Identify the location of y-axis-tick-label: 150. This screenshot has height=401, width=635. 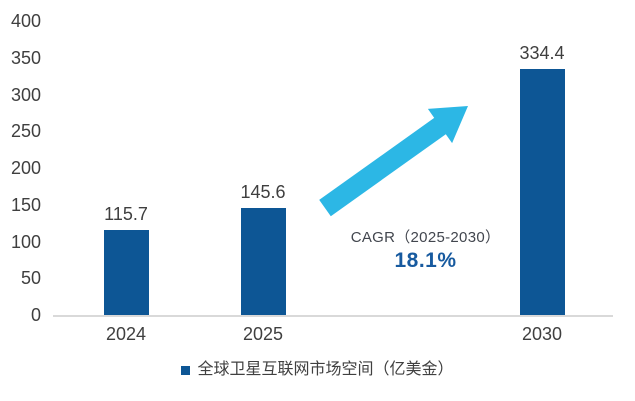
(25, 204).